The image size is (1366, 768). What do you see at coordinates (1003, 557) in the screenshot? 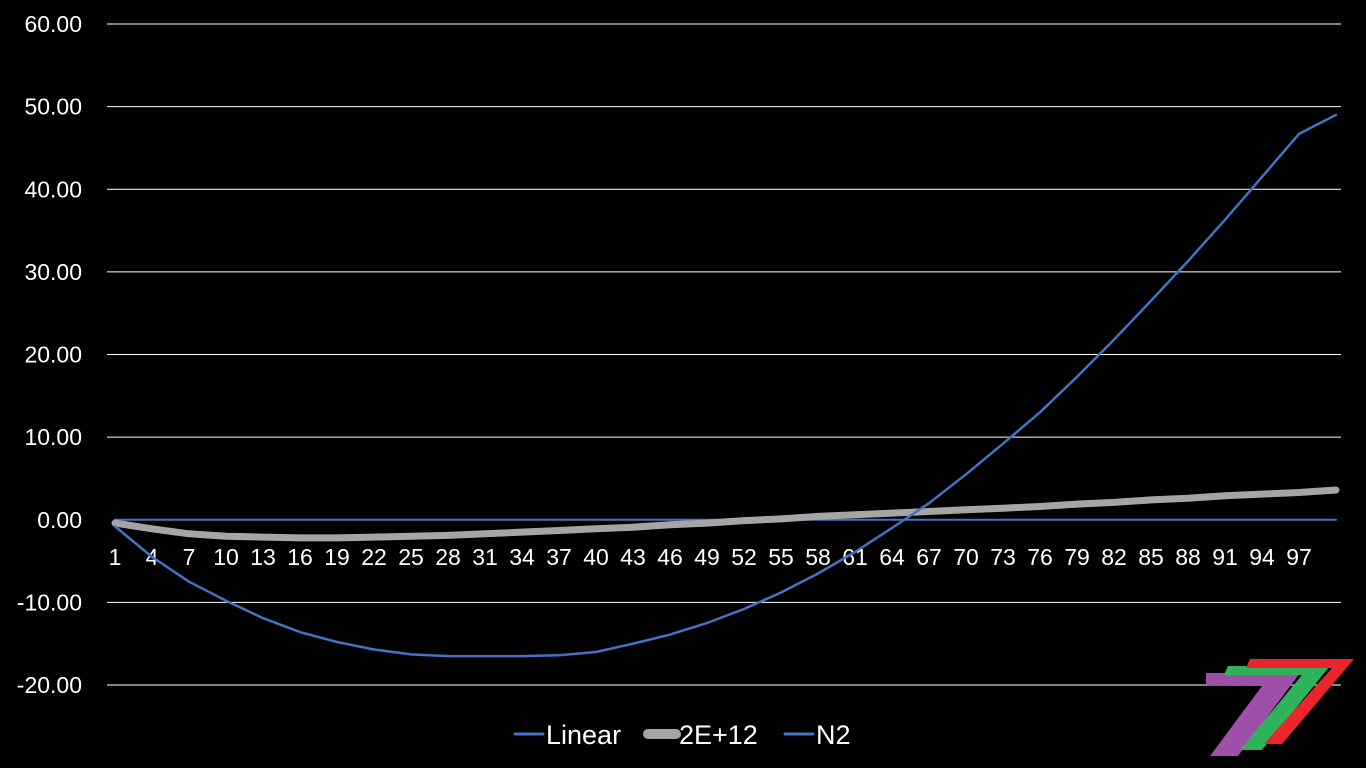
I see `x-tick-label: 73` at bounding box center [1003, 557].